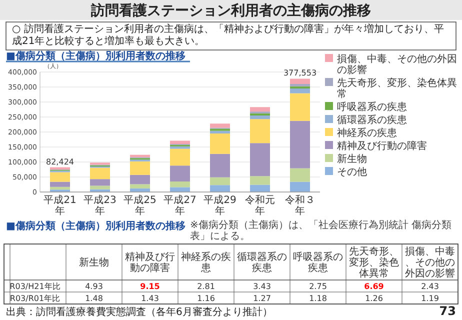  Describe the element at coordinates (260, 205) in the screenshot. I see `x-tick-label: 令和元年` at that location.